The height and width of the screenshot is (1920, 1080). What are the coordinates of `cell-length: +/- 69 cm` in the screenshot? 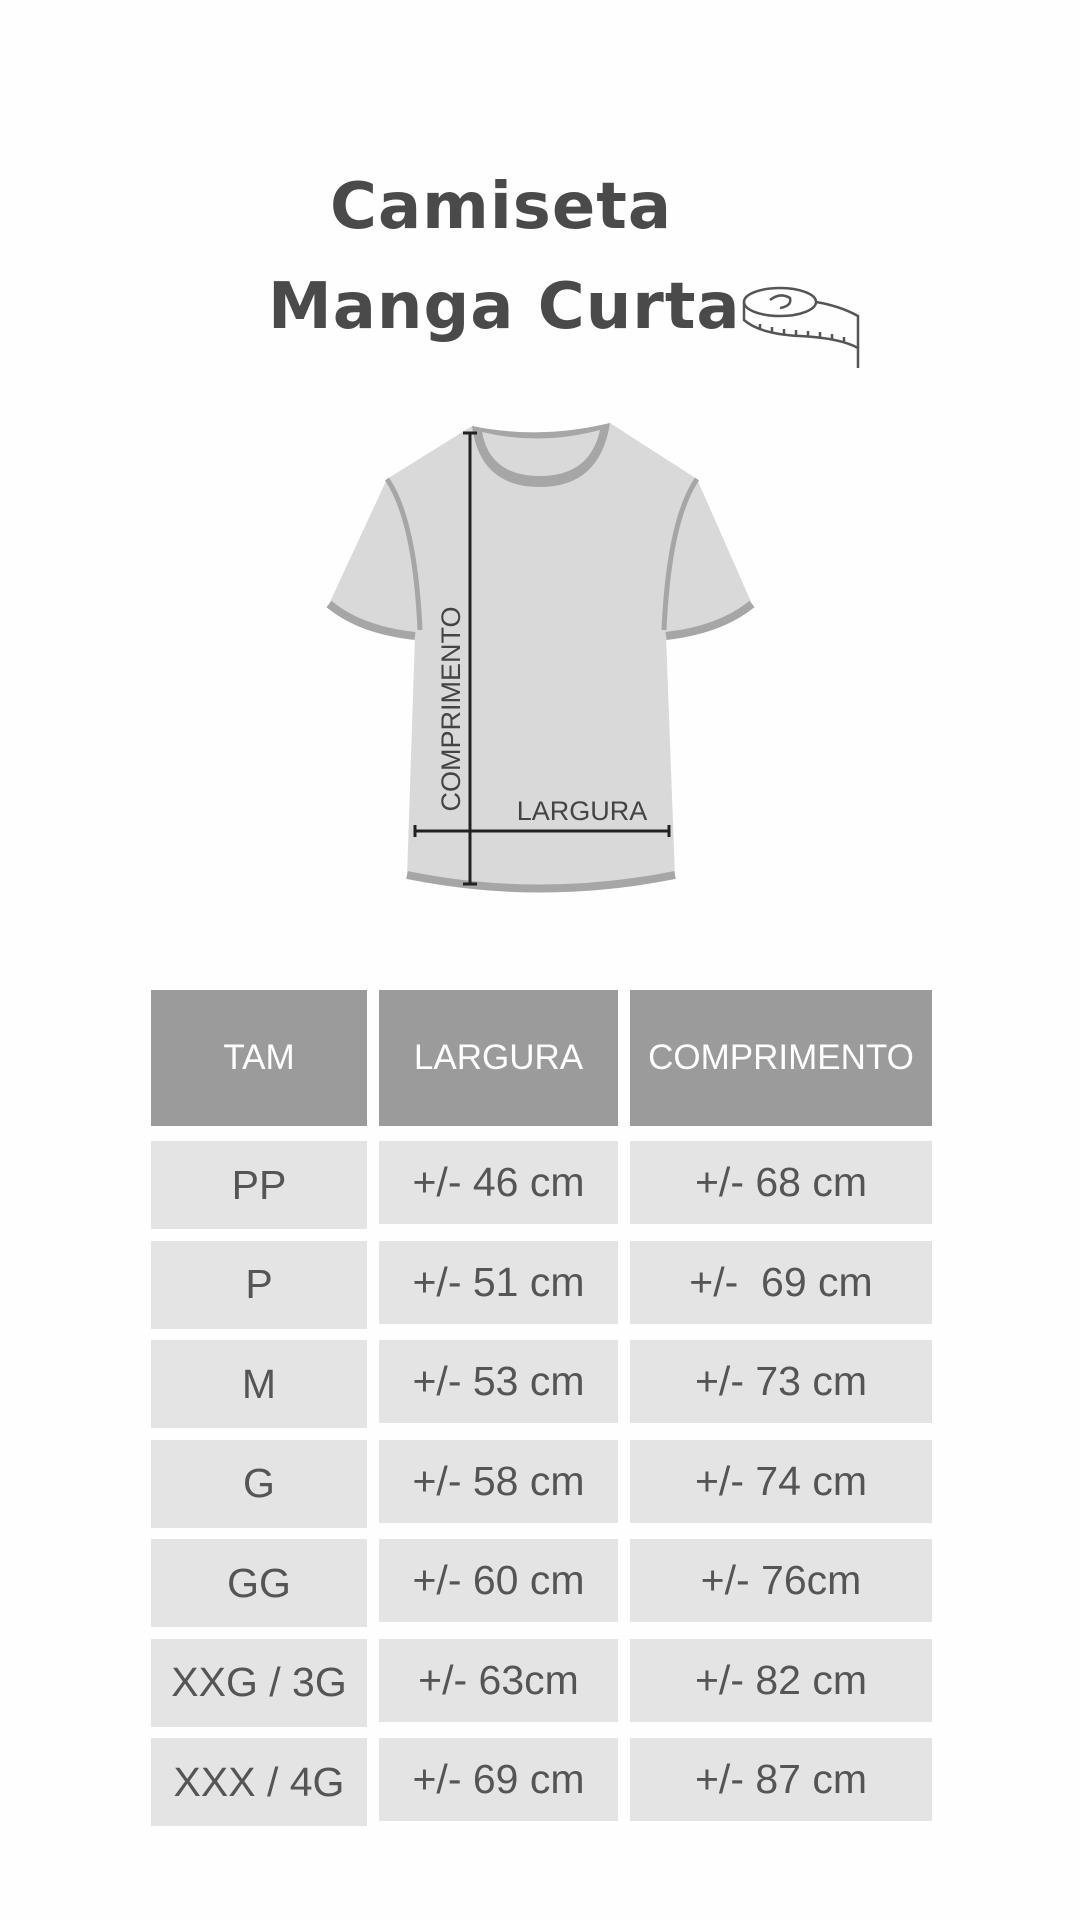 It's located at (781, 1282).